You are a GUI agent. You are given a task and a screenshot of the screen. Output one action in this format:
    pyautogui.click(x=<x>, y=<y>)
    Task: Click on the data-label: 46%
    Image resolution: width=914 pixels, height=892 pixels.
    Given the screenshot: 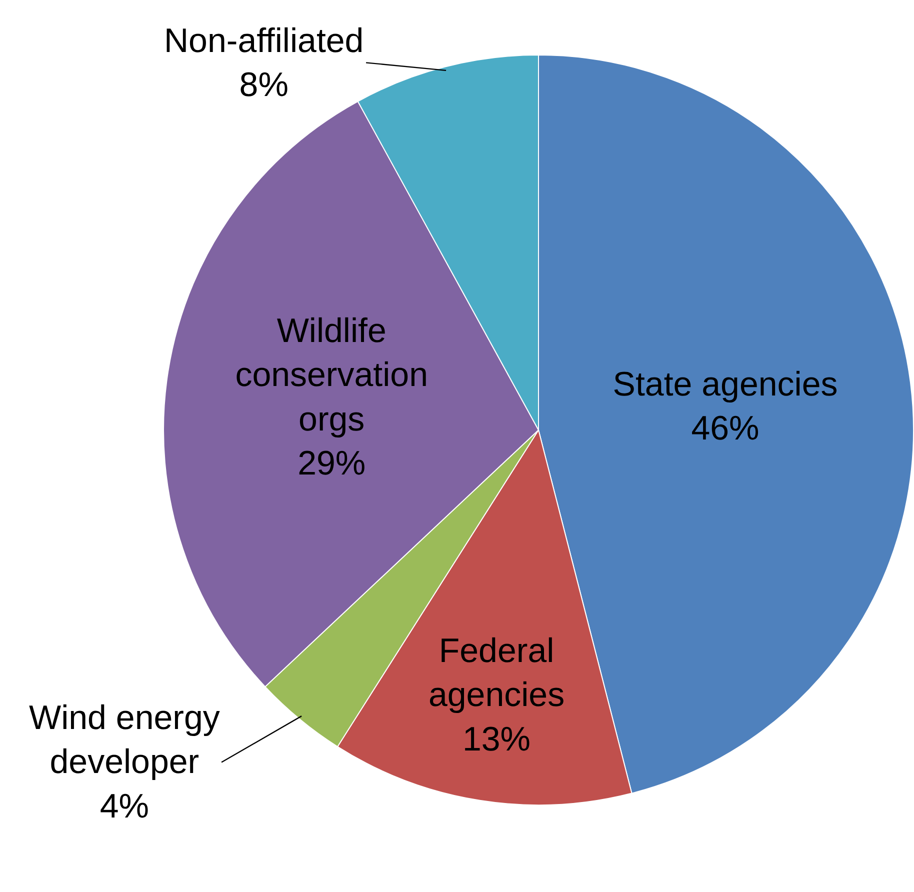 What is the action you would take?
    pyautogui.click(x=725, y=429)
    